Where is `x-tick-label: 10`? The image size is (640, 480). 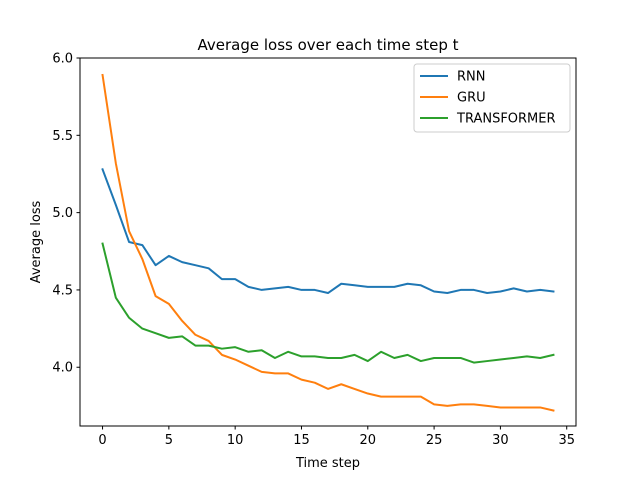 x-tick-label: 10 is located at coordinates (235, 440).